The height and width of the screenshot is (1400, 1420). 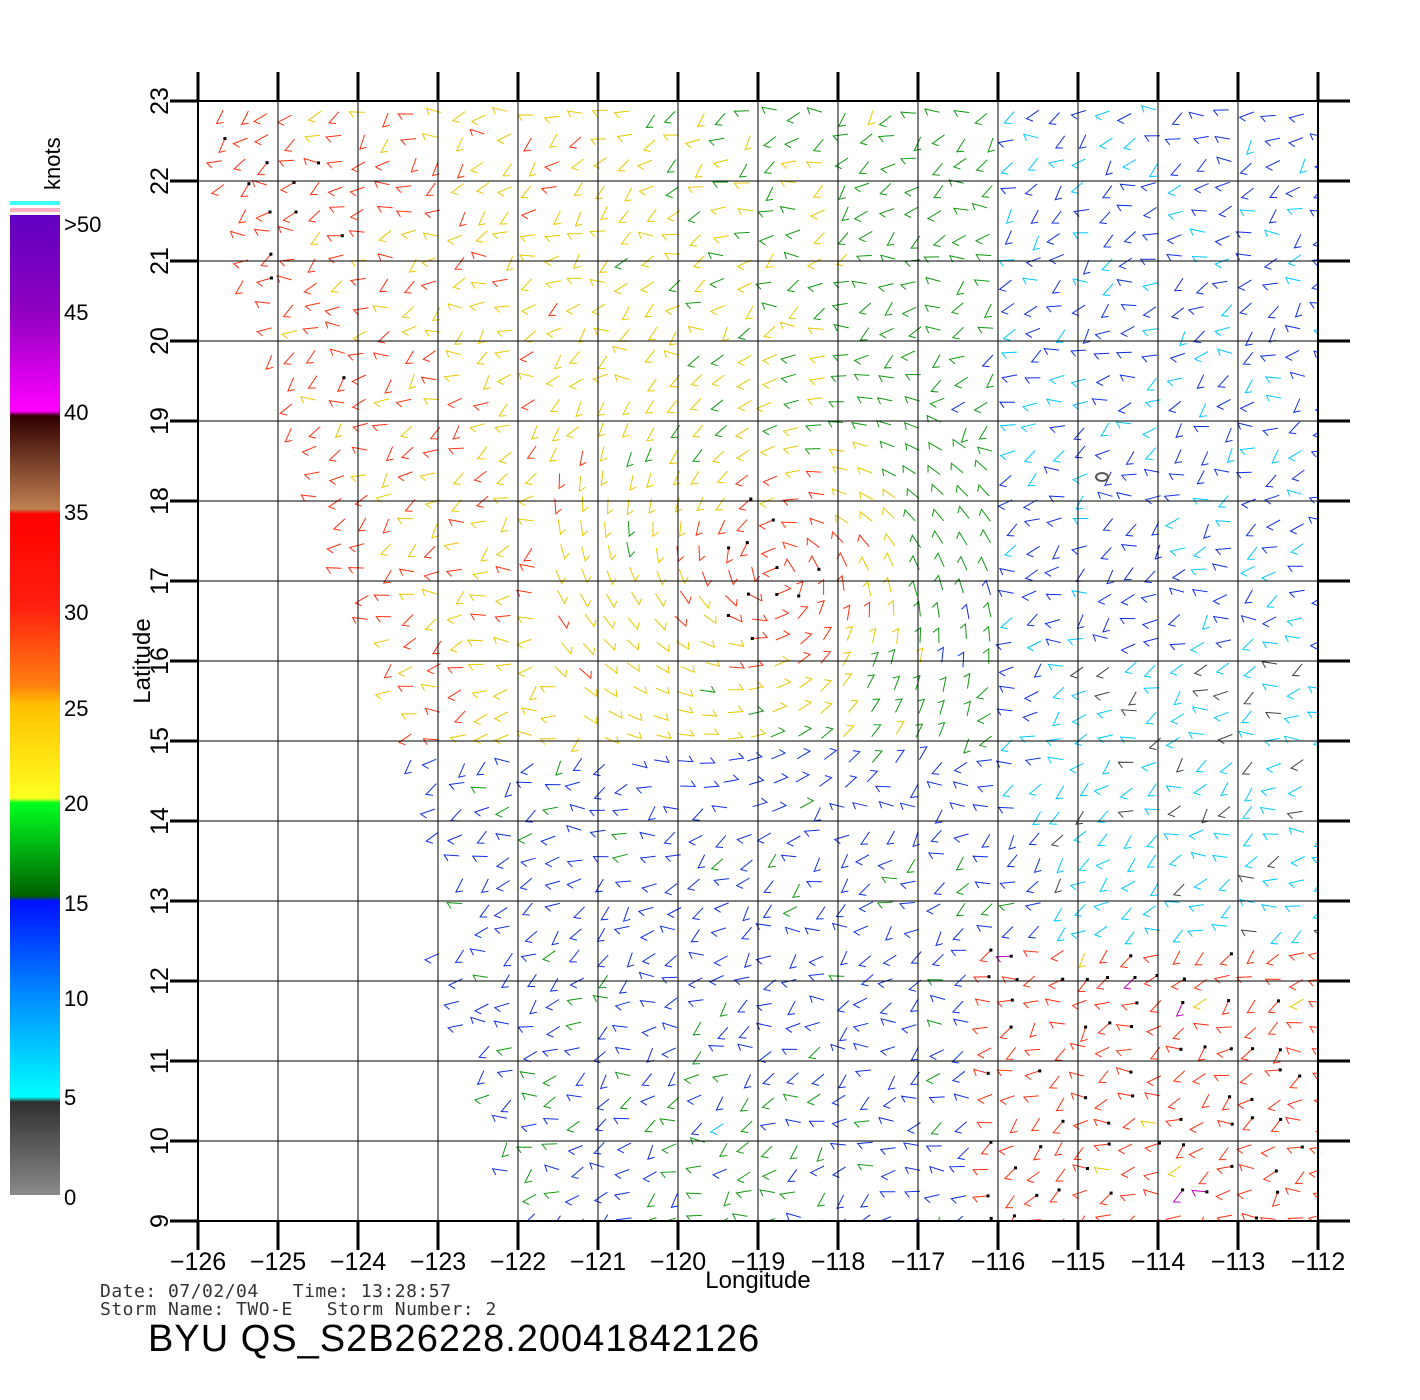 I want to click on color-scale-label: 20, so click(x=76, y=803).